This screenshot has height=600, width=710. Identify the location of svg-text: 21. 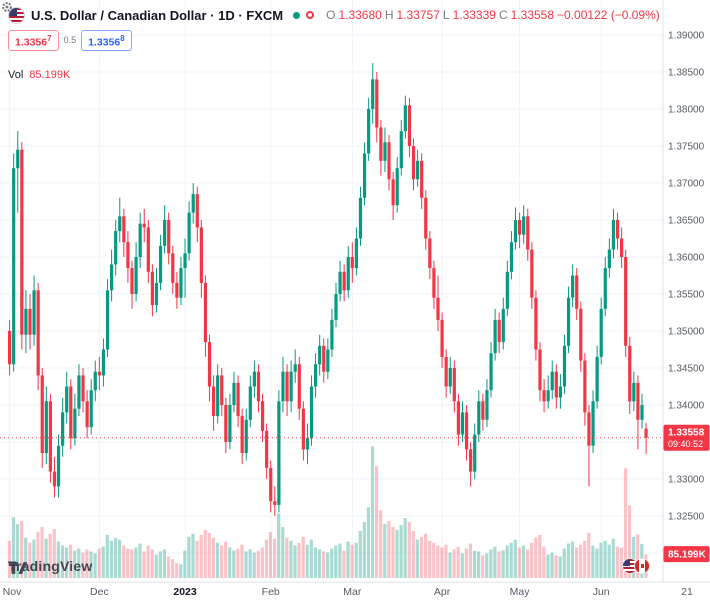
(687, 592).